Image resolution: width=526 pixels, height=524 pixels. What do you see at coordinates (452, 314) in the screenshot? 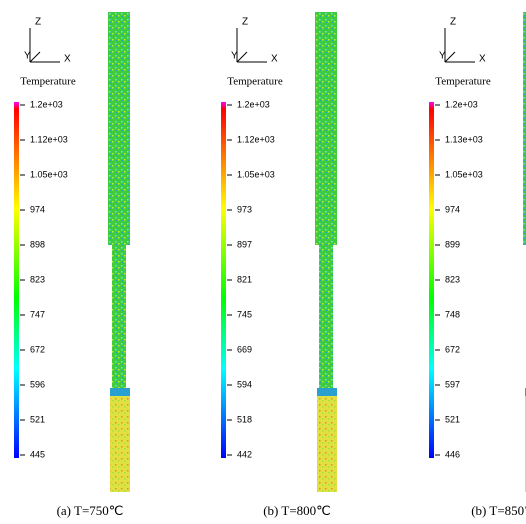
I see `colorbar-label: 748` at bounding box center [452, 314].